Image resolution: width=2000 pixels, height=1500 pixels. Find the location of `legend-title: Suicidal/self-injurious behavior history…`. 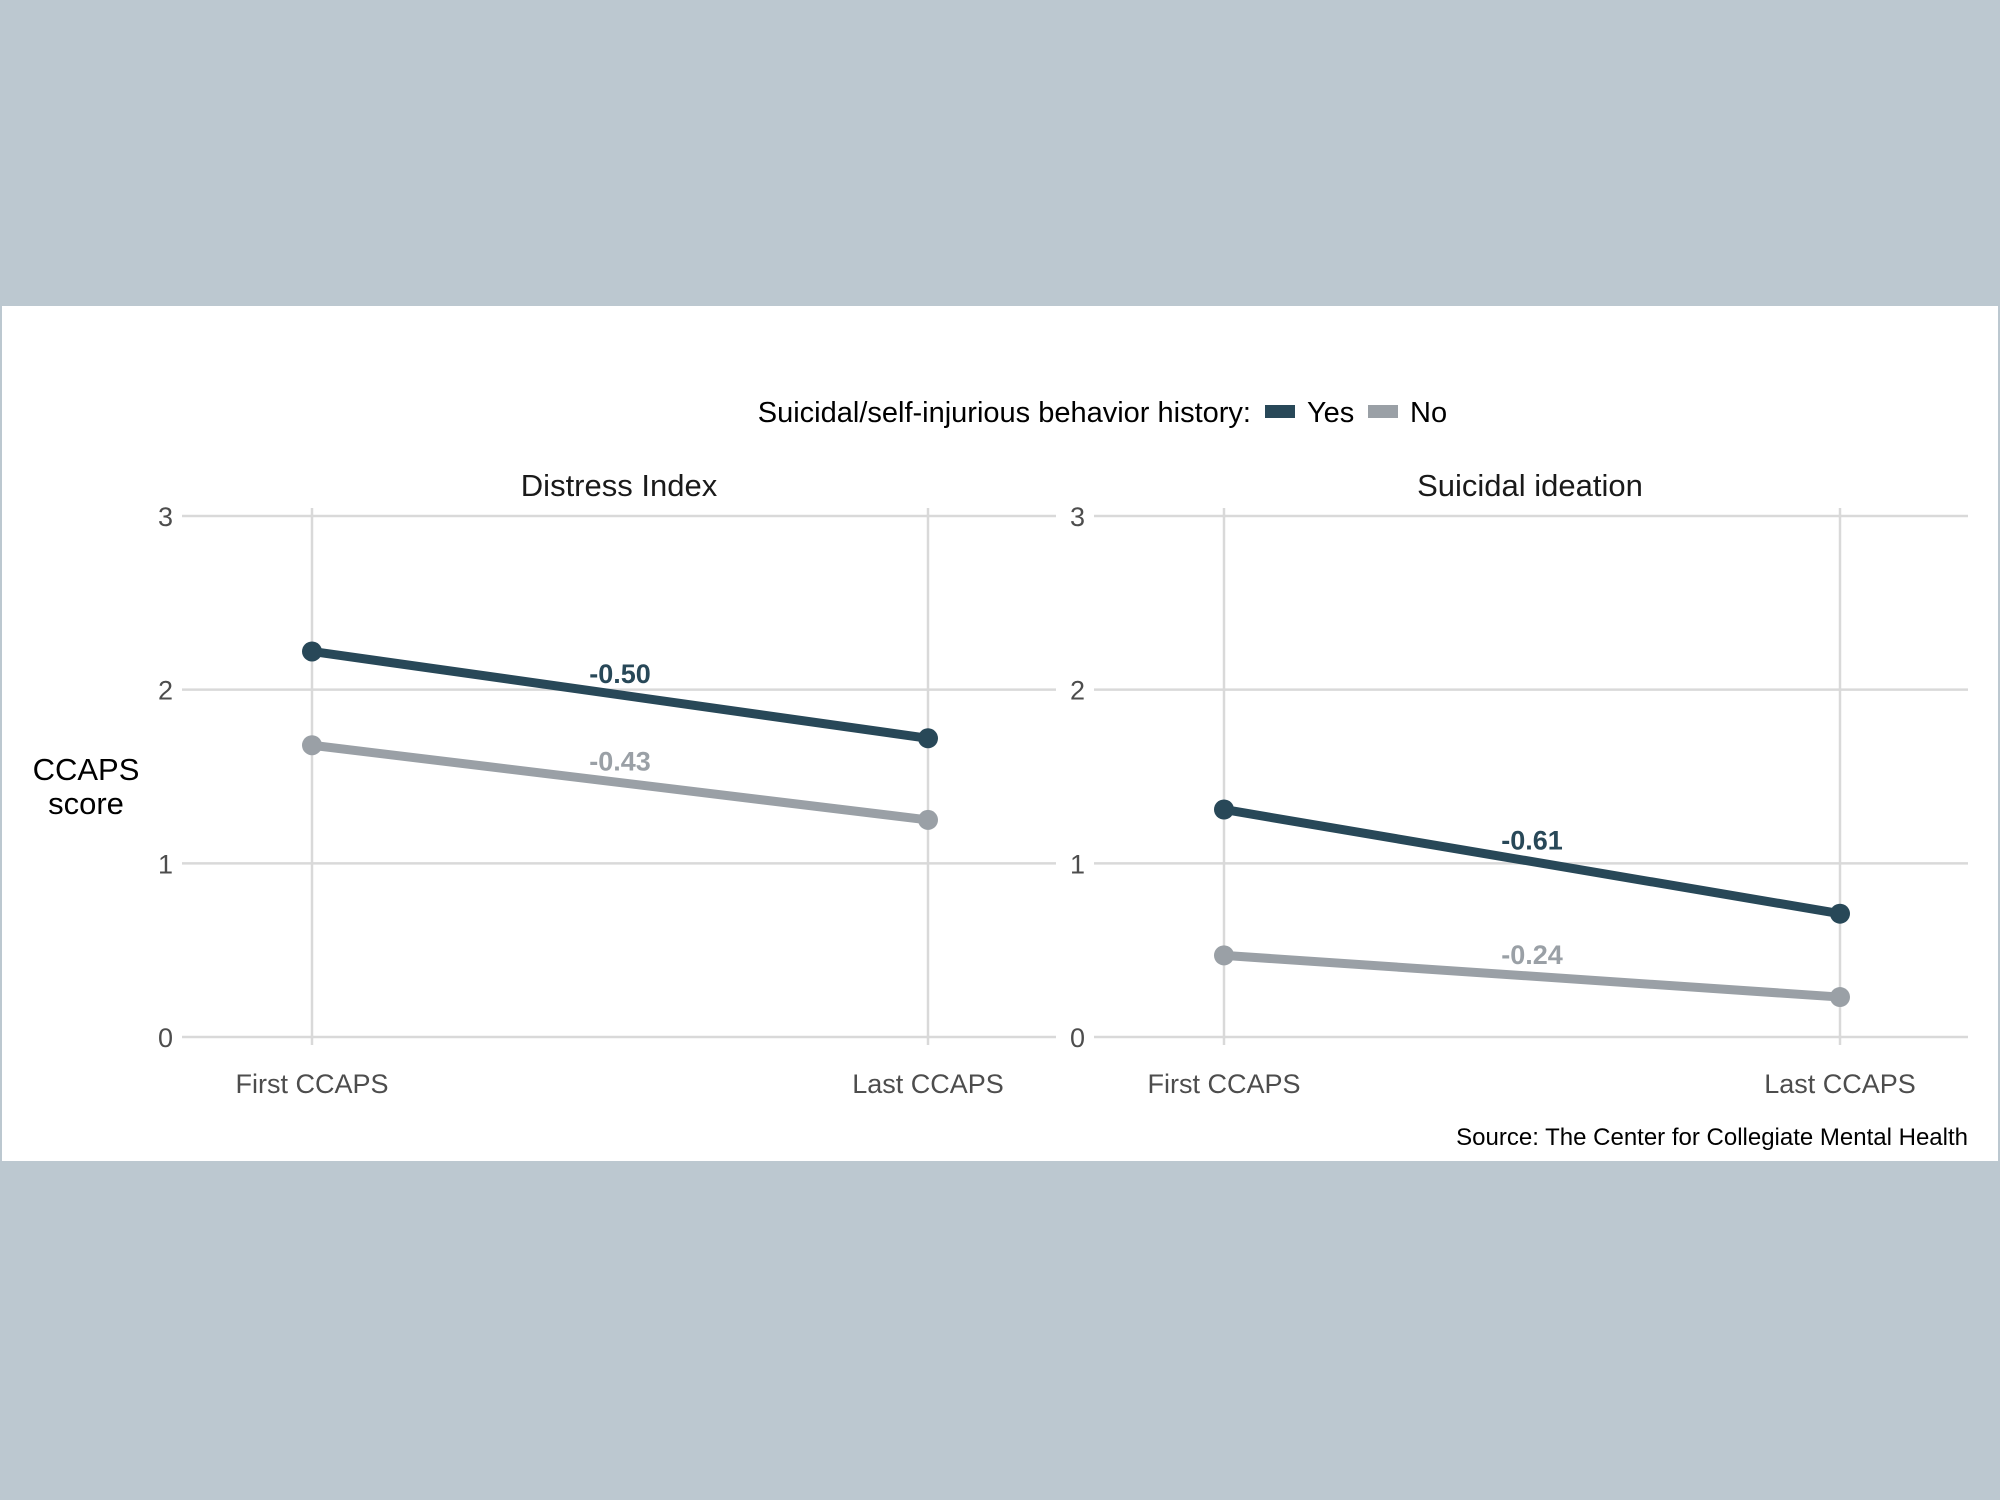

legend-title: Suicidal/self-injurious behavior history… is located at coordinates (1004, 413).